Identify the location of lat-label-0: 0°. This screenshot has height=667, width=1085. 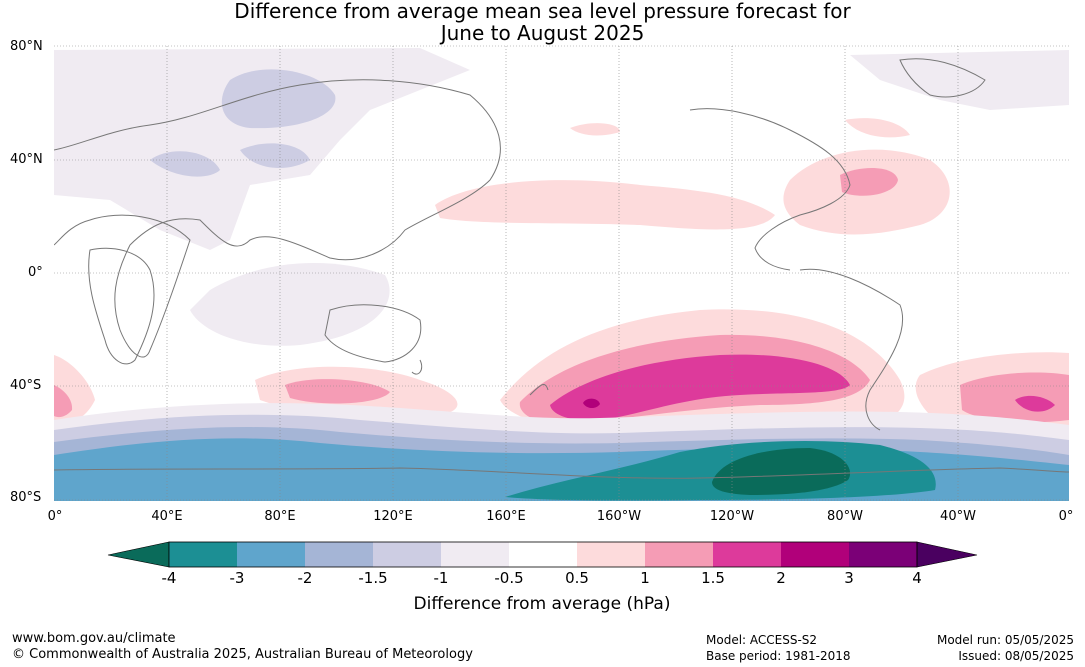
(35, 272).